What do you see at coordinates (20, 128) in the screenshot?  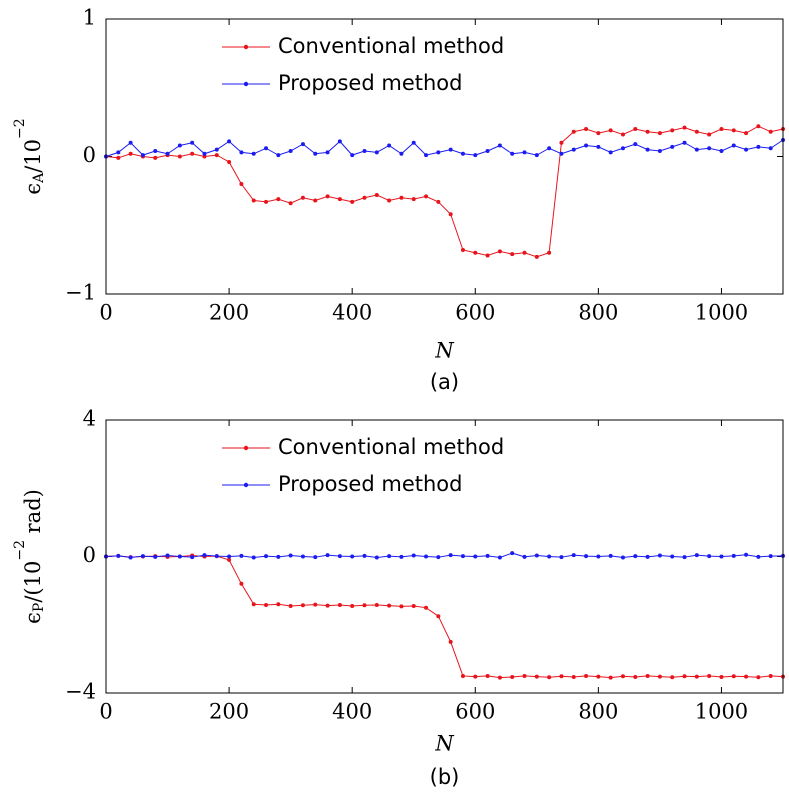 I see `y-axis-label-part: −2` at bounding box center [20, 128].